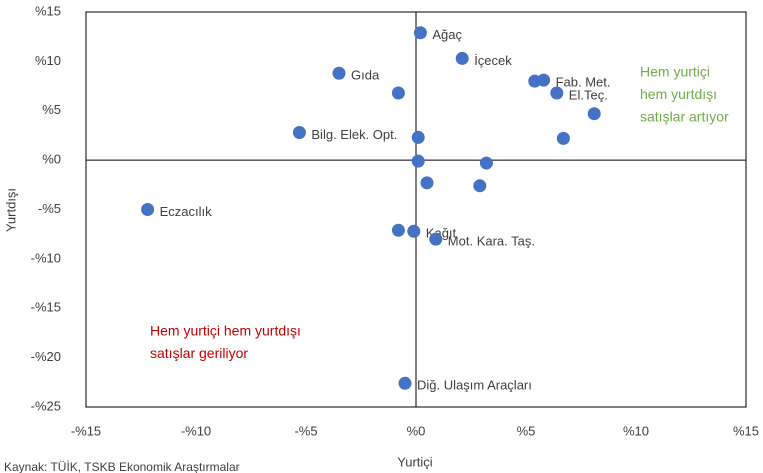 This screenshot has height=473, width=763. What do you see at coordinates (447, 34) in the screenshot?
I see `point-label: Ağaç` at bounding box center [447, 34].